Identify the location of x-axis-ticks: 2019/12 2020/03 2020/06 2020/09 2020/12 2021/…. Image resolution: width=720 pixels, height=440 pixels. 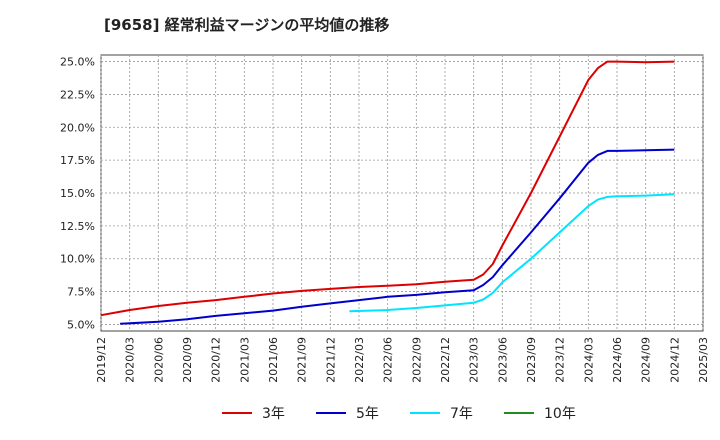
(402, 360).